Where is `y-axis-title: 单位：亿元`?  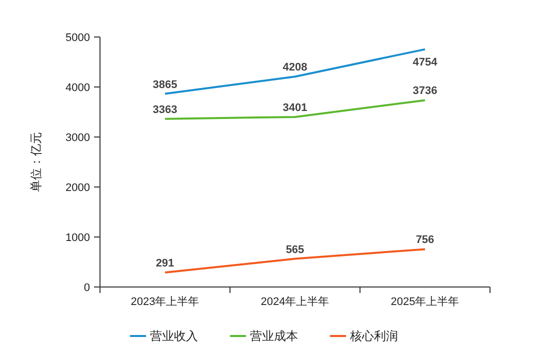 y-axis-title: 单位：亿元 is located at coordinates (36, 162).